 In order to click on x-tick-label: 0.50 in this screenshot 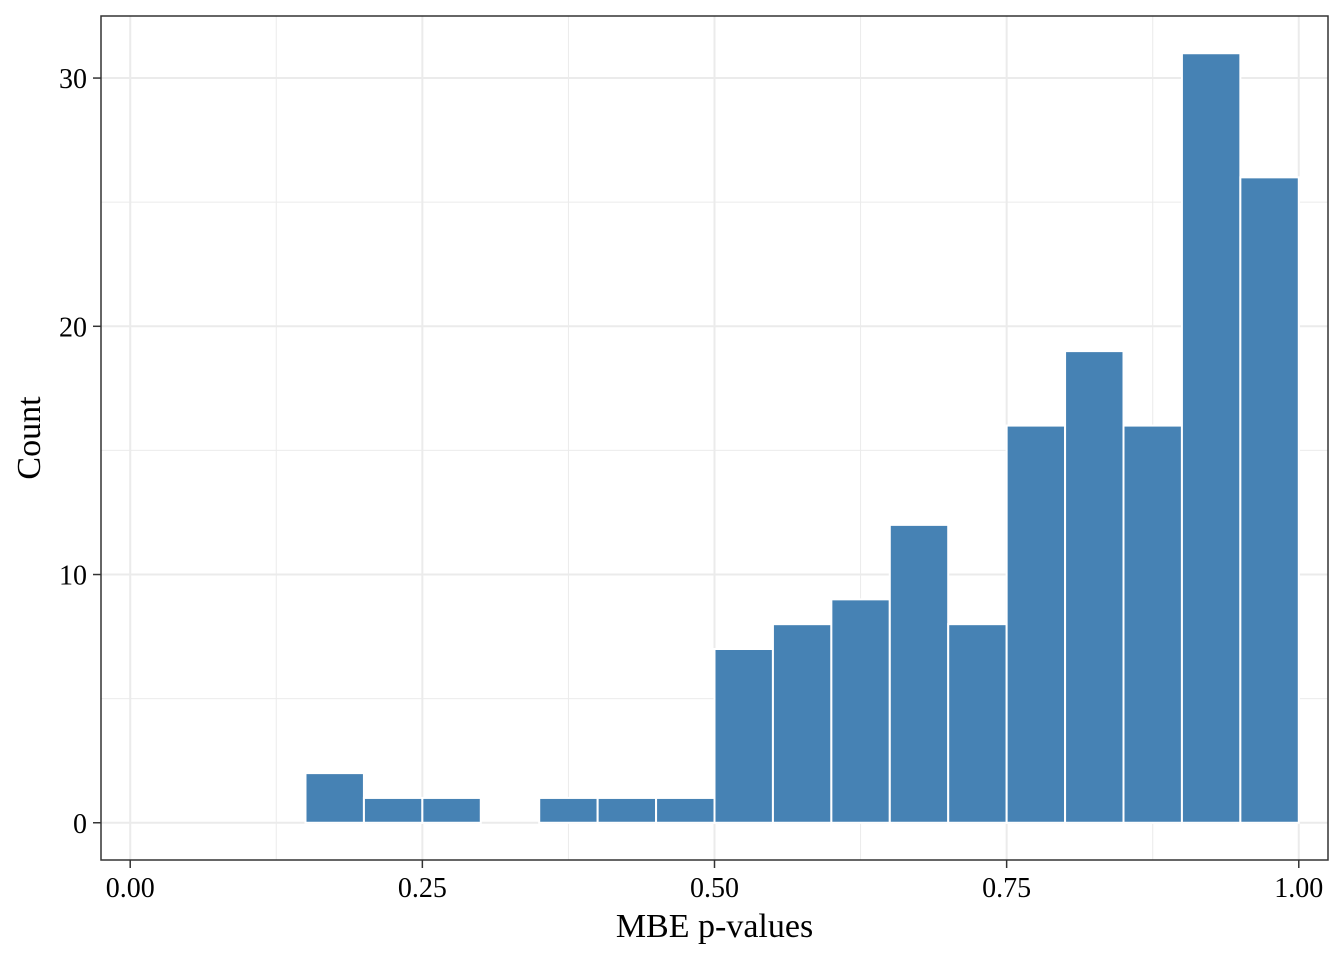, I will do `click(714, 888)`.